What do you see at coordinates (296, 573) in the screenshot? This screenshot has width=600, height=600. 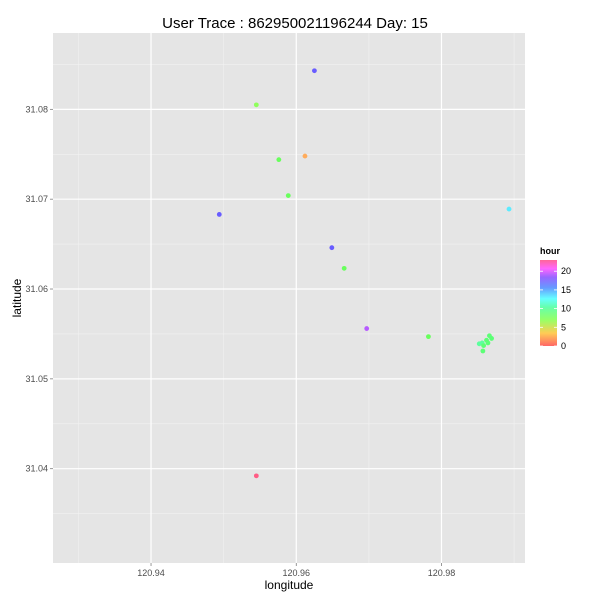 I see `x-tick-label: 120.96` at bounding box center [296, 573].